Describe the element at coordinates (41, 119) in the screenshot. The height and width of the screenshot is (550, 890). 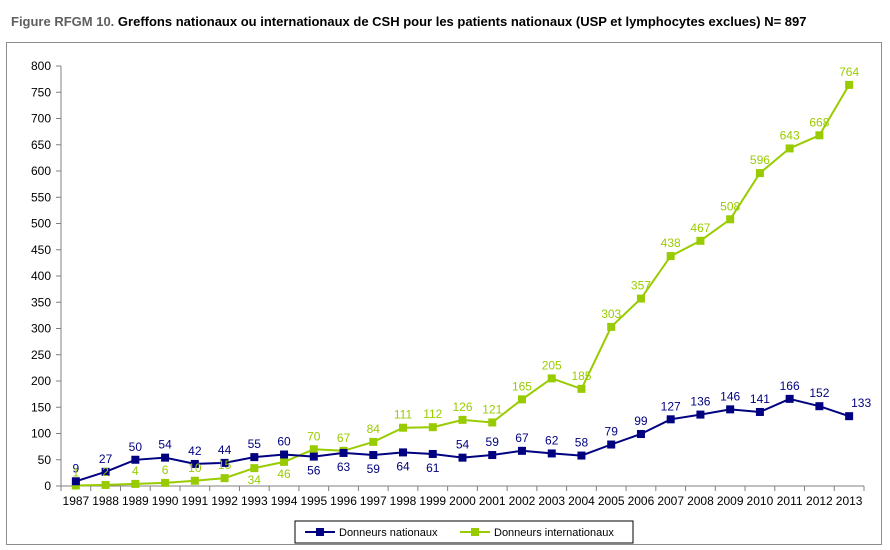
I see `y-tick-label: 700` at that location.